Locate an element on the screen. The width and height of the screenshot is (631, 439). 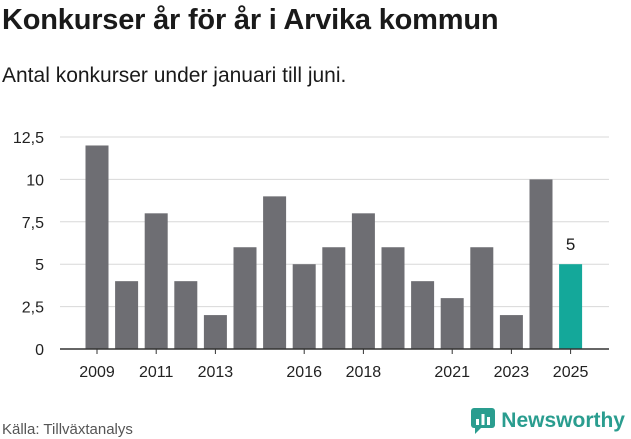
x-tick-label: 2018 is located at coordinates (364, 372).